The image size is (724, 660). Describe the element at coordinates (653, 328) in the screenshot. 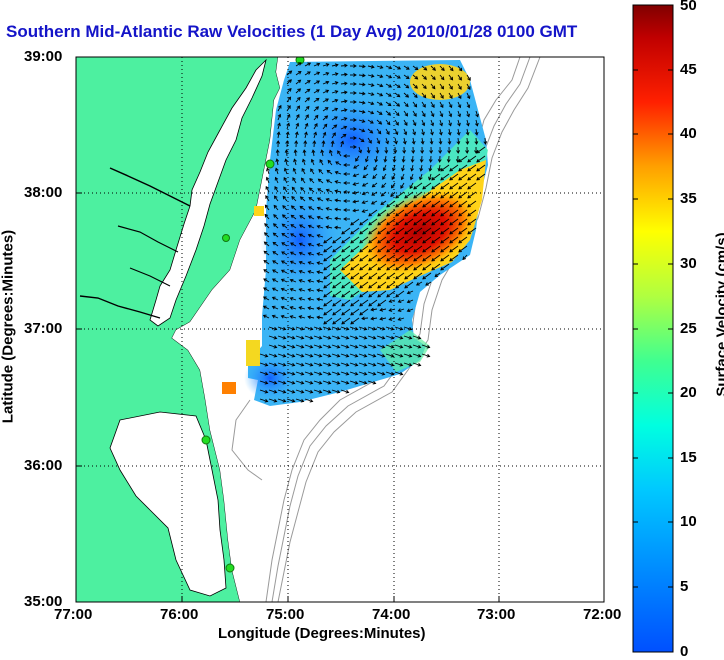

I see `colorbar` at that location.